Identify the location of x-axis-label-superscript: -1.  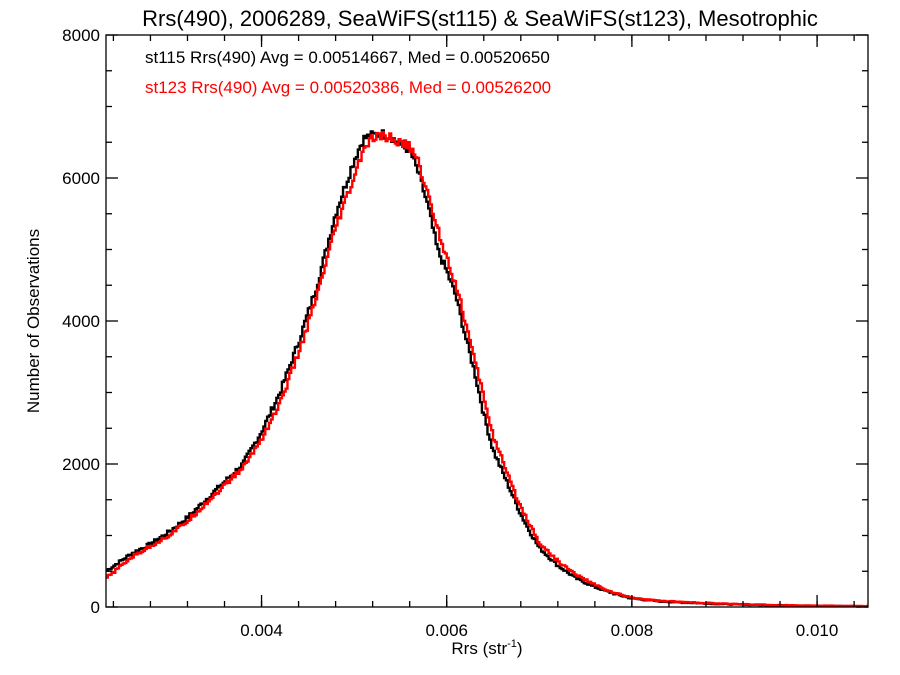
(512, 644).